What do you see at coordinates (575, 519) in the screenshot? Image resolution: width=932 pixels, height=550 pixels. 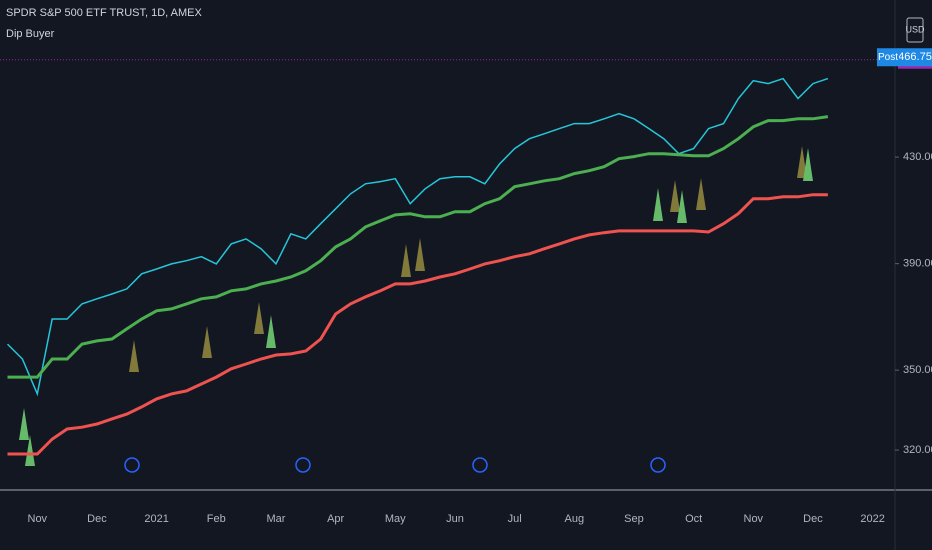 I see `x-tick-label: Aug` at bounding box center [575, 519].